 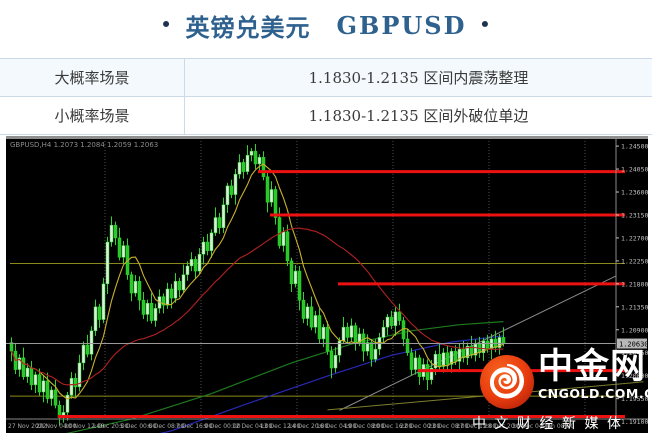 I want to click on svg-text: 1.19550, so click(x=634, y=399).